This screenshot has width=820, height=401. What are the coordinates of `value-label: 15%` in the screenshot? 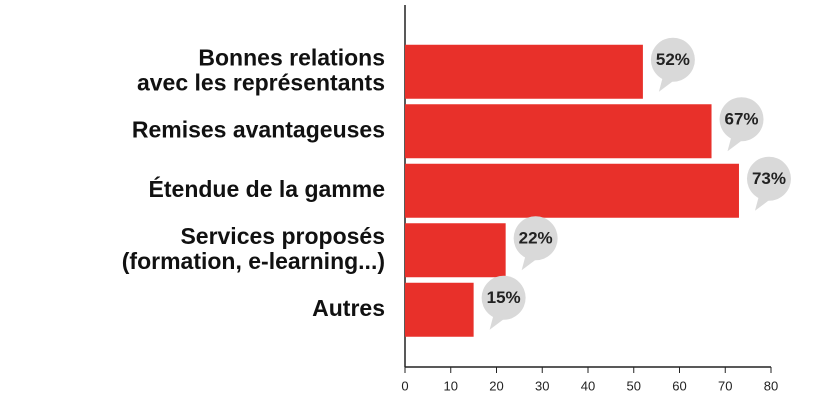 It's located at (504, 297).